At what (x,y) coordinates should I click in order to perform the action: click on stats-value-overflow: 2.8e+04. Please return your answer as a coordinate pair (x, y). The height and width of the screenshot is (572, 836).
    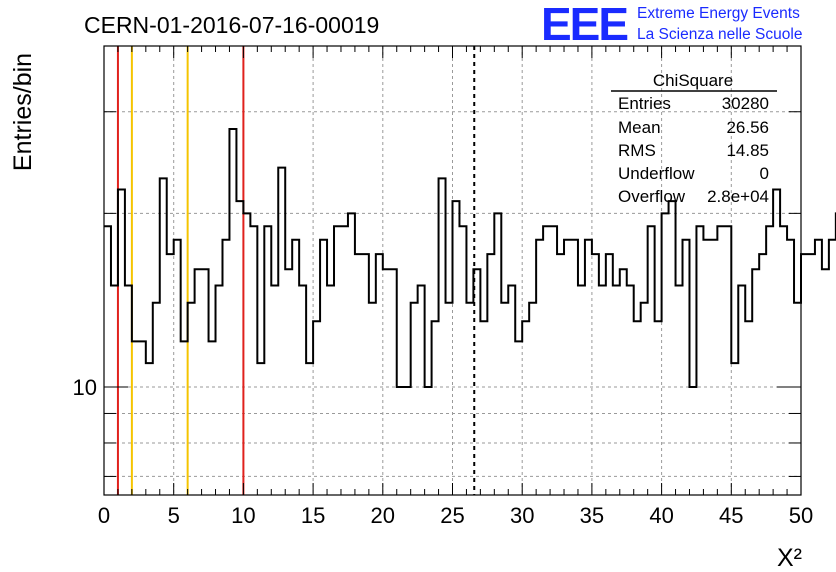
    Looking at the image, I should click on (738, 196).